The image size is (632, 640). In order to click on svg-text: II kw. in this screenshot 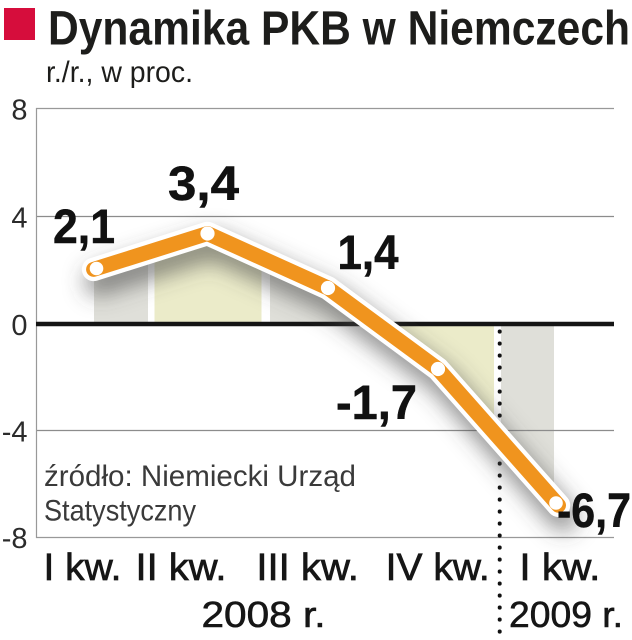, I will do `click(181, 568)`.